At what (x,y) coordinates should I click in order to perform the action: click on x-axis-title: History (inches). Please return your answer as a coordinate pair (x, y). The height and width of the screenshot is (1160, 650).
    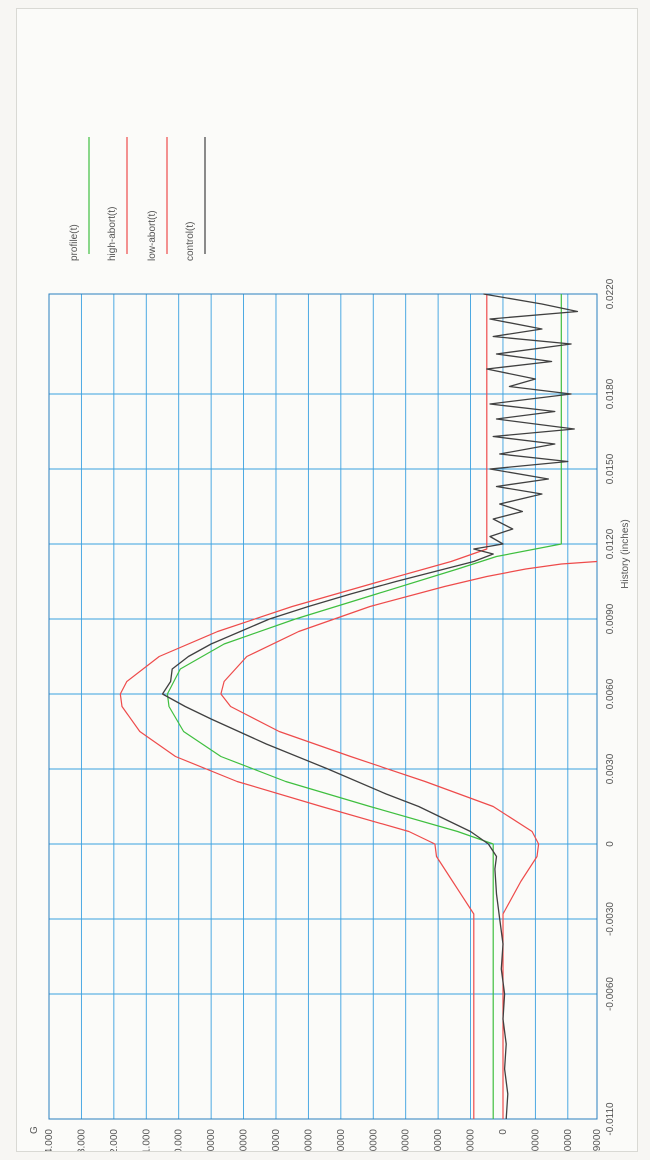
    Looking at the image, I should click on (625, 553).